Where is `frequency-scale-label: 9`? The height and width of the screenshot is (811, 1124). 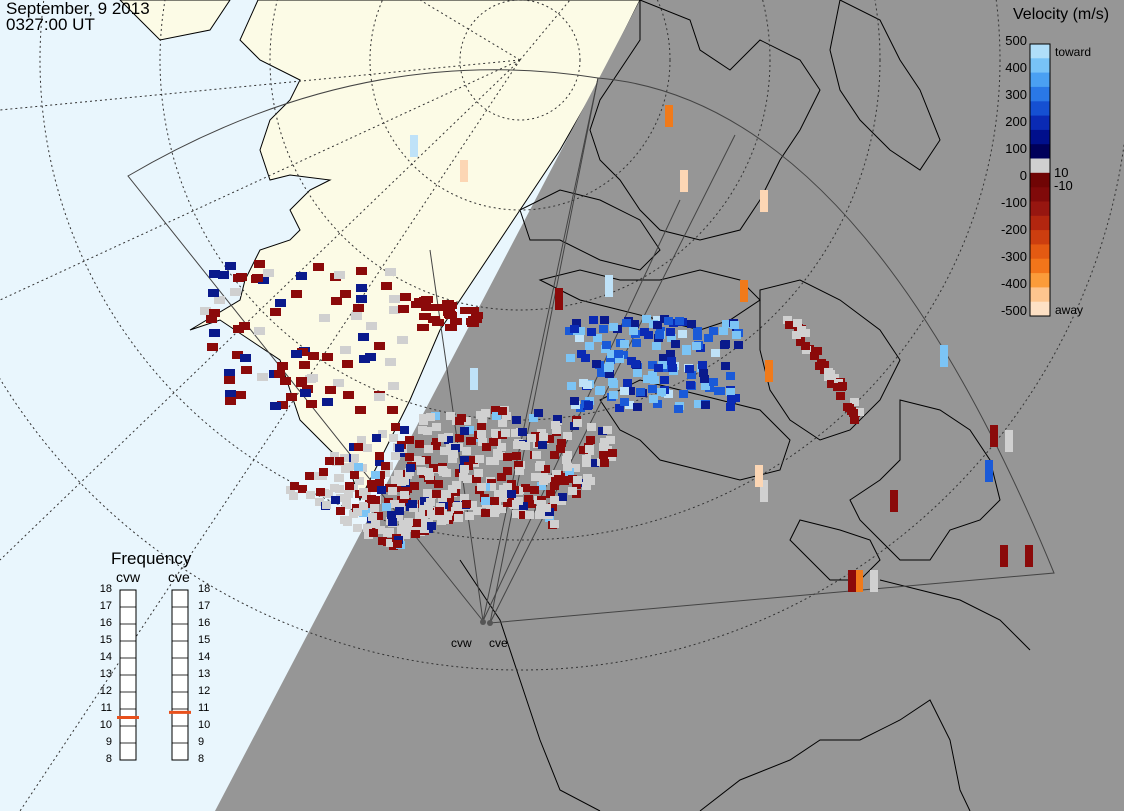
frequency-scale-label: 9 is located at coordinates (108, 742).